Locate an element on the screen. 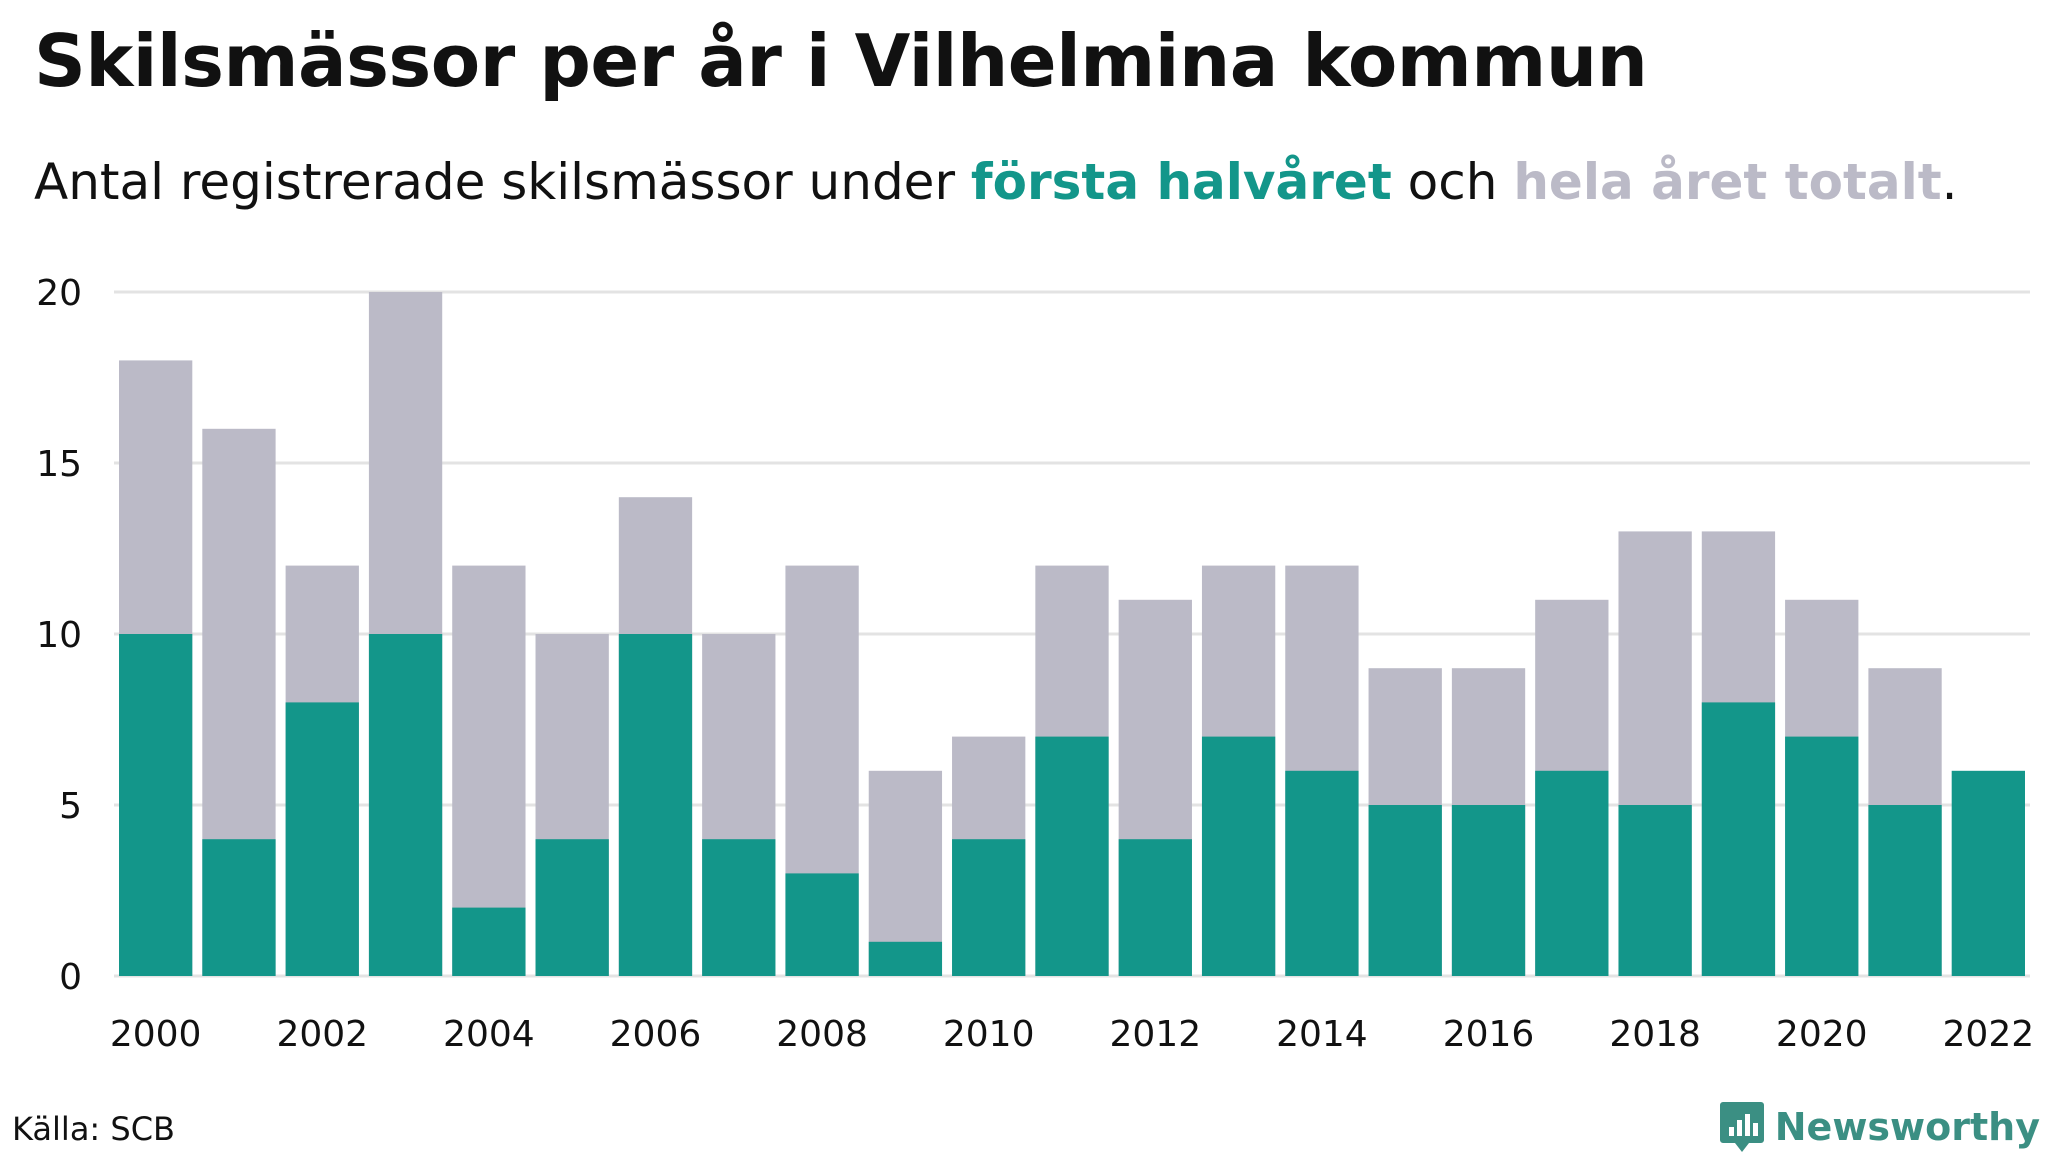  y-tick-label-0: 0 is located at coordinates (70, 977).